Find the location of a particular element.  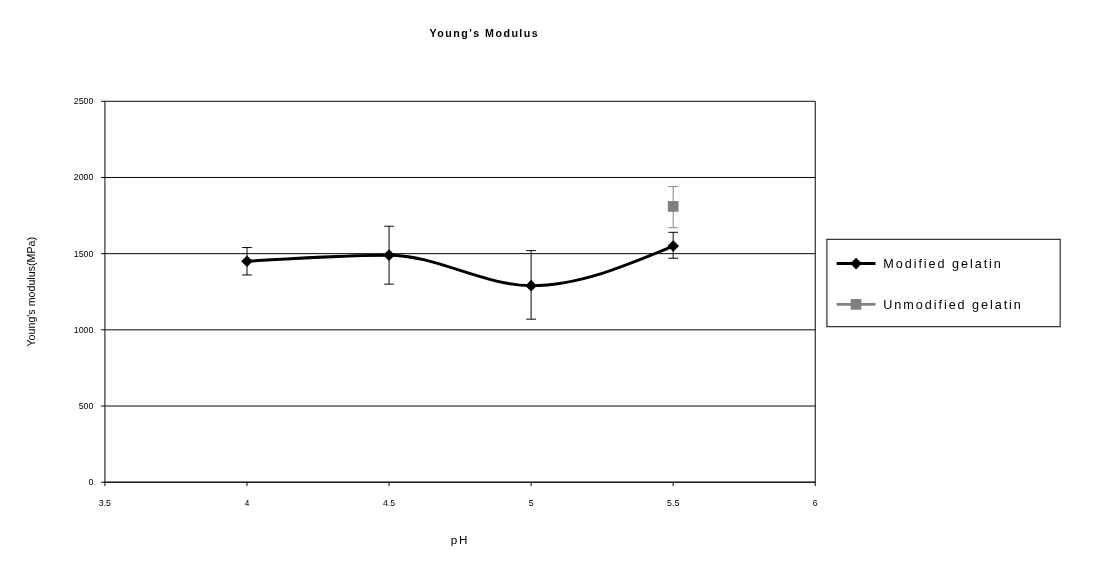

y-tick-label: 2500 is located at coordinates (83, 101).